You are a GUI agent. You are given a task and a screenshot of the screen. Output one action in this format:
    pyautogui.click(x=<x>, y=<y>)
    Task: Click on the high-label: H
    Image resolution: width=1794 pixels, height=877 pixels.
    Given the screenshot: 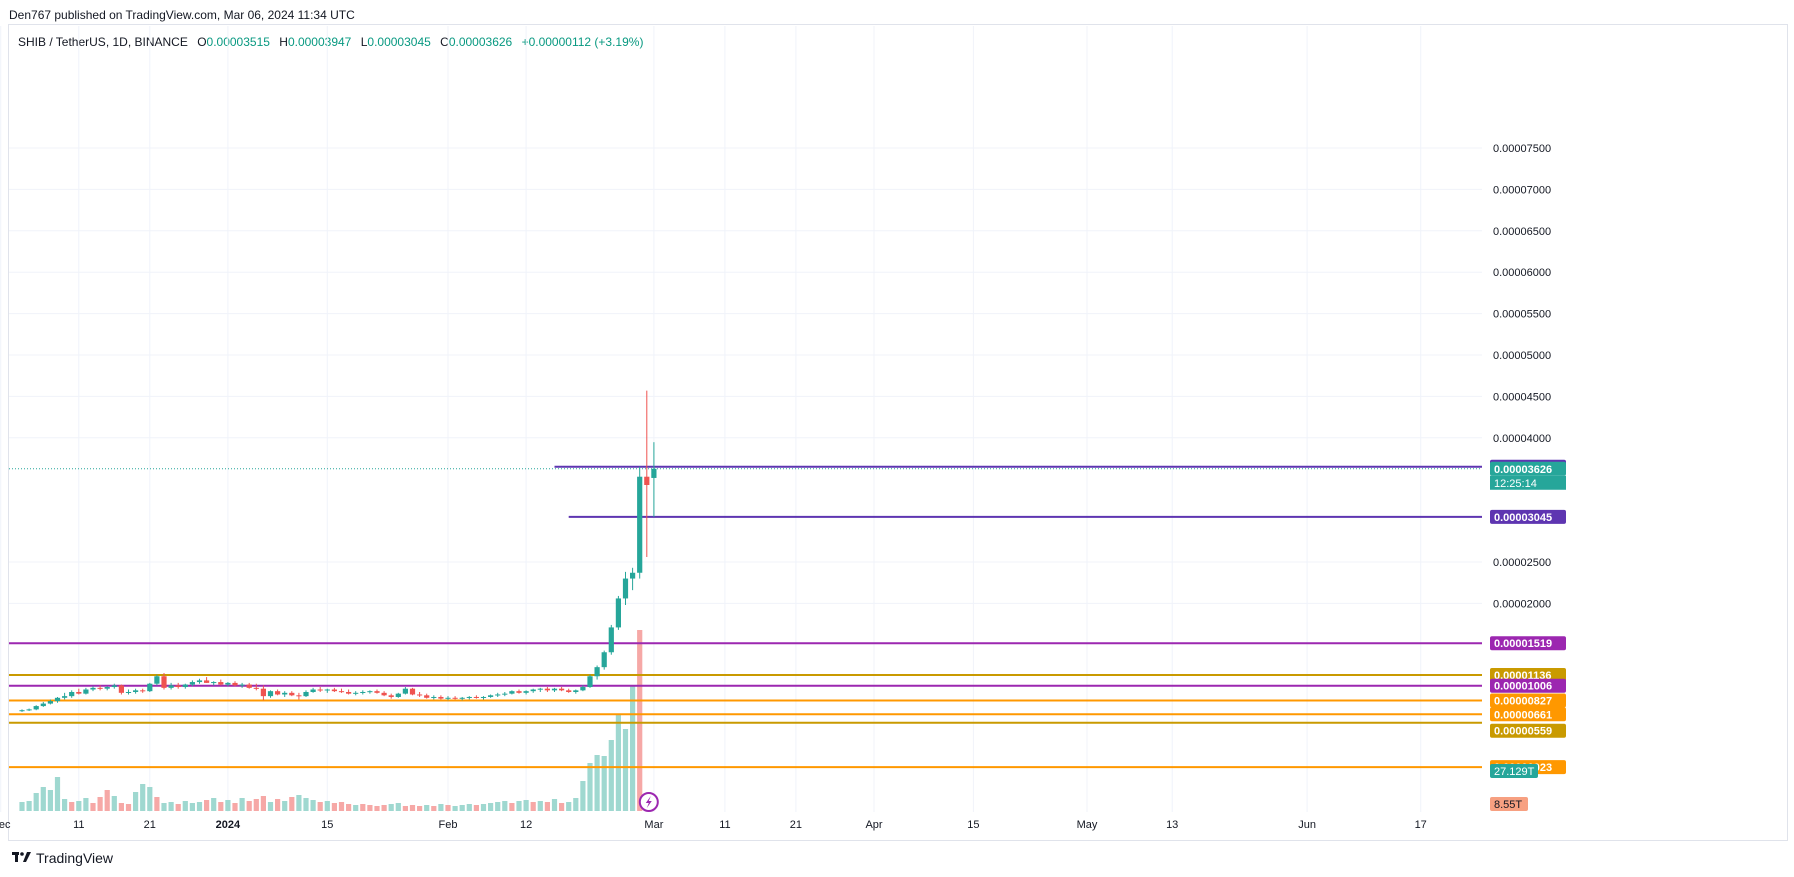 What is the action you would take?
    pyautogui.click(x=283, y=42)
    